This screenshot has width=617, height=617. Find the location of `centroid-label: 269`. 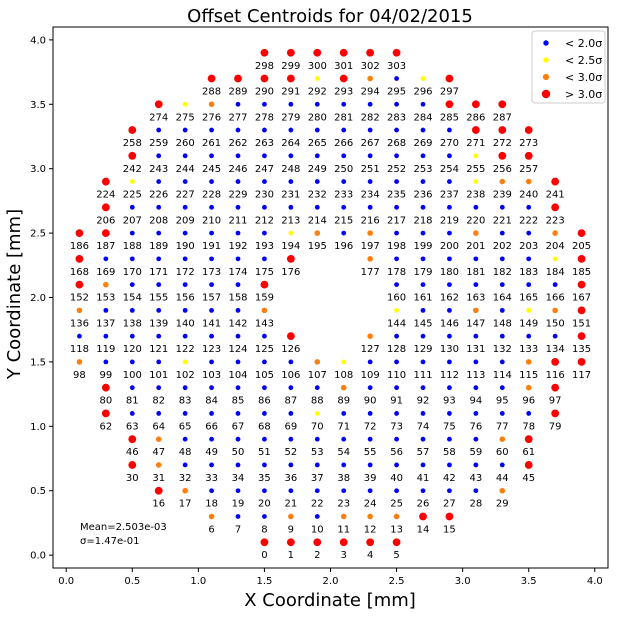

centroid-label: 269 is located at coordinates (422, 143).